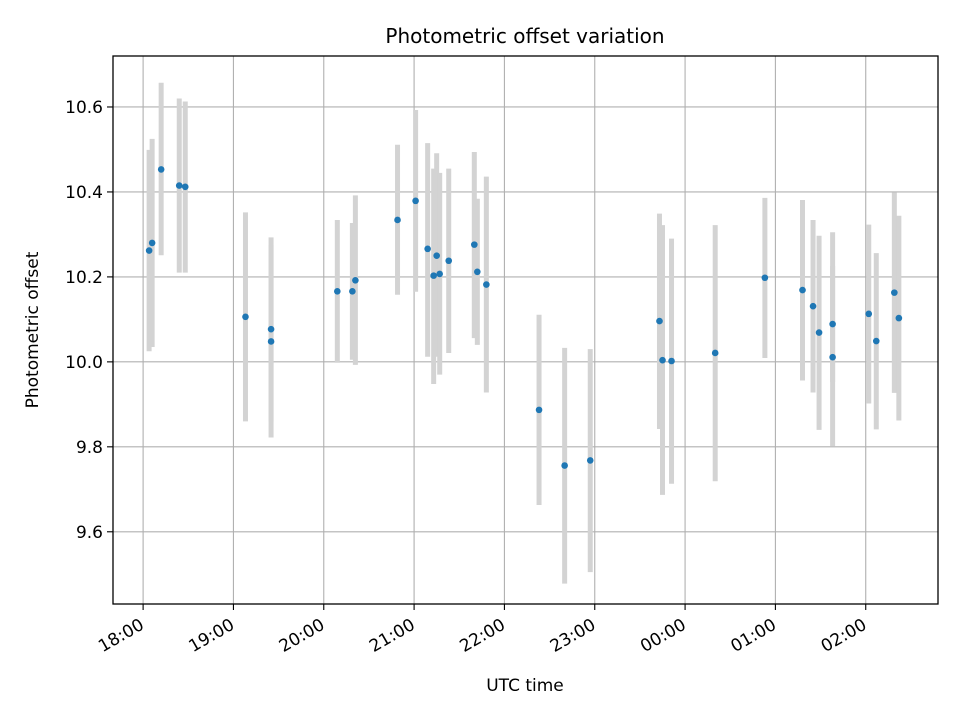 The image size is (960, 720). Describe the element at coordinates (524, 36) in the screenshot. I see `chart-title: Photometric offset variation` at that location.